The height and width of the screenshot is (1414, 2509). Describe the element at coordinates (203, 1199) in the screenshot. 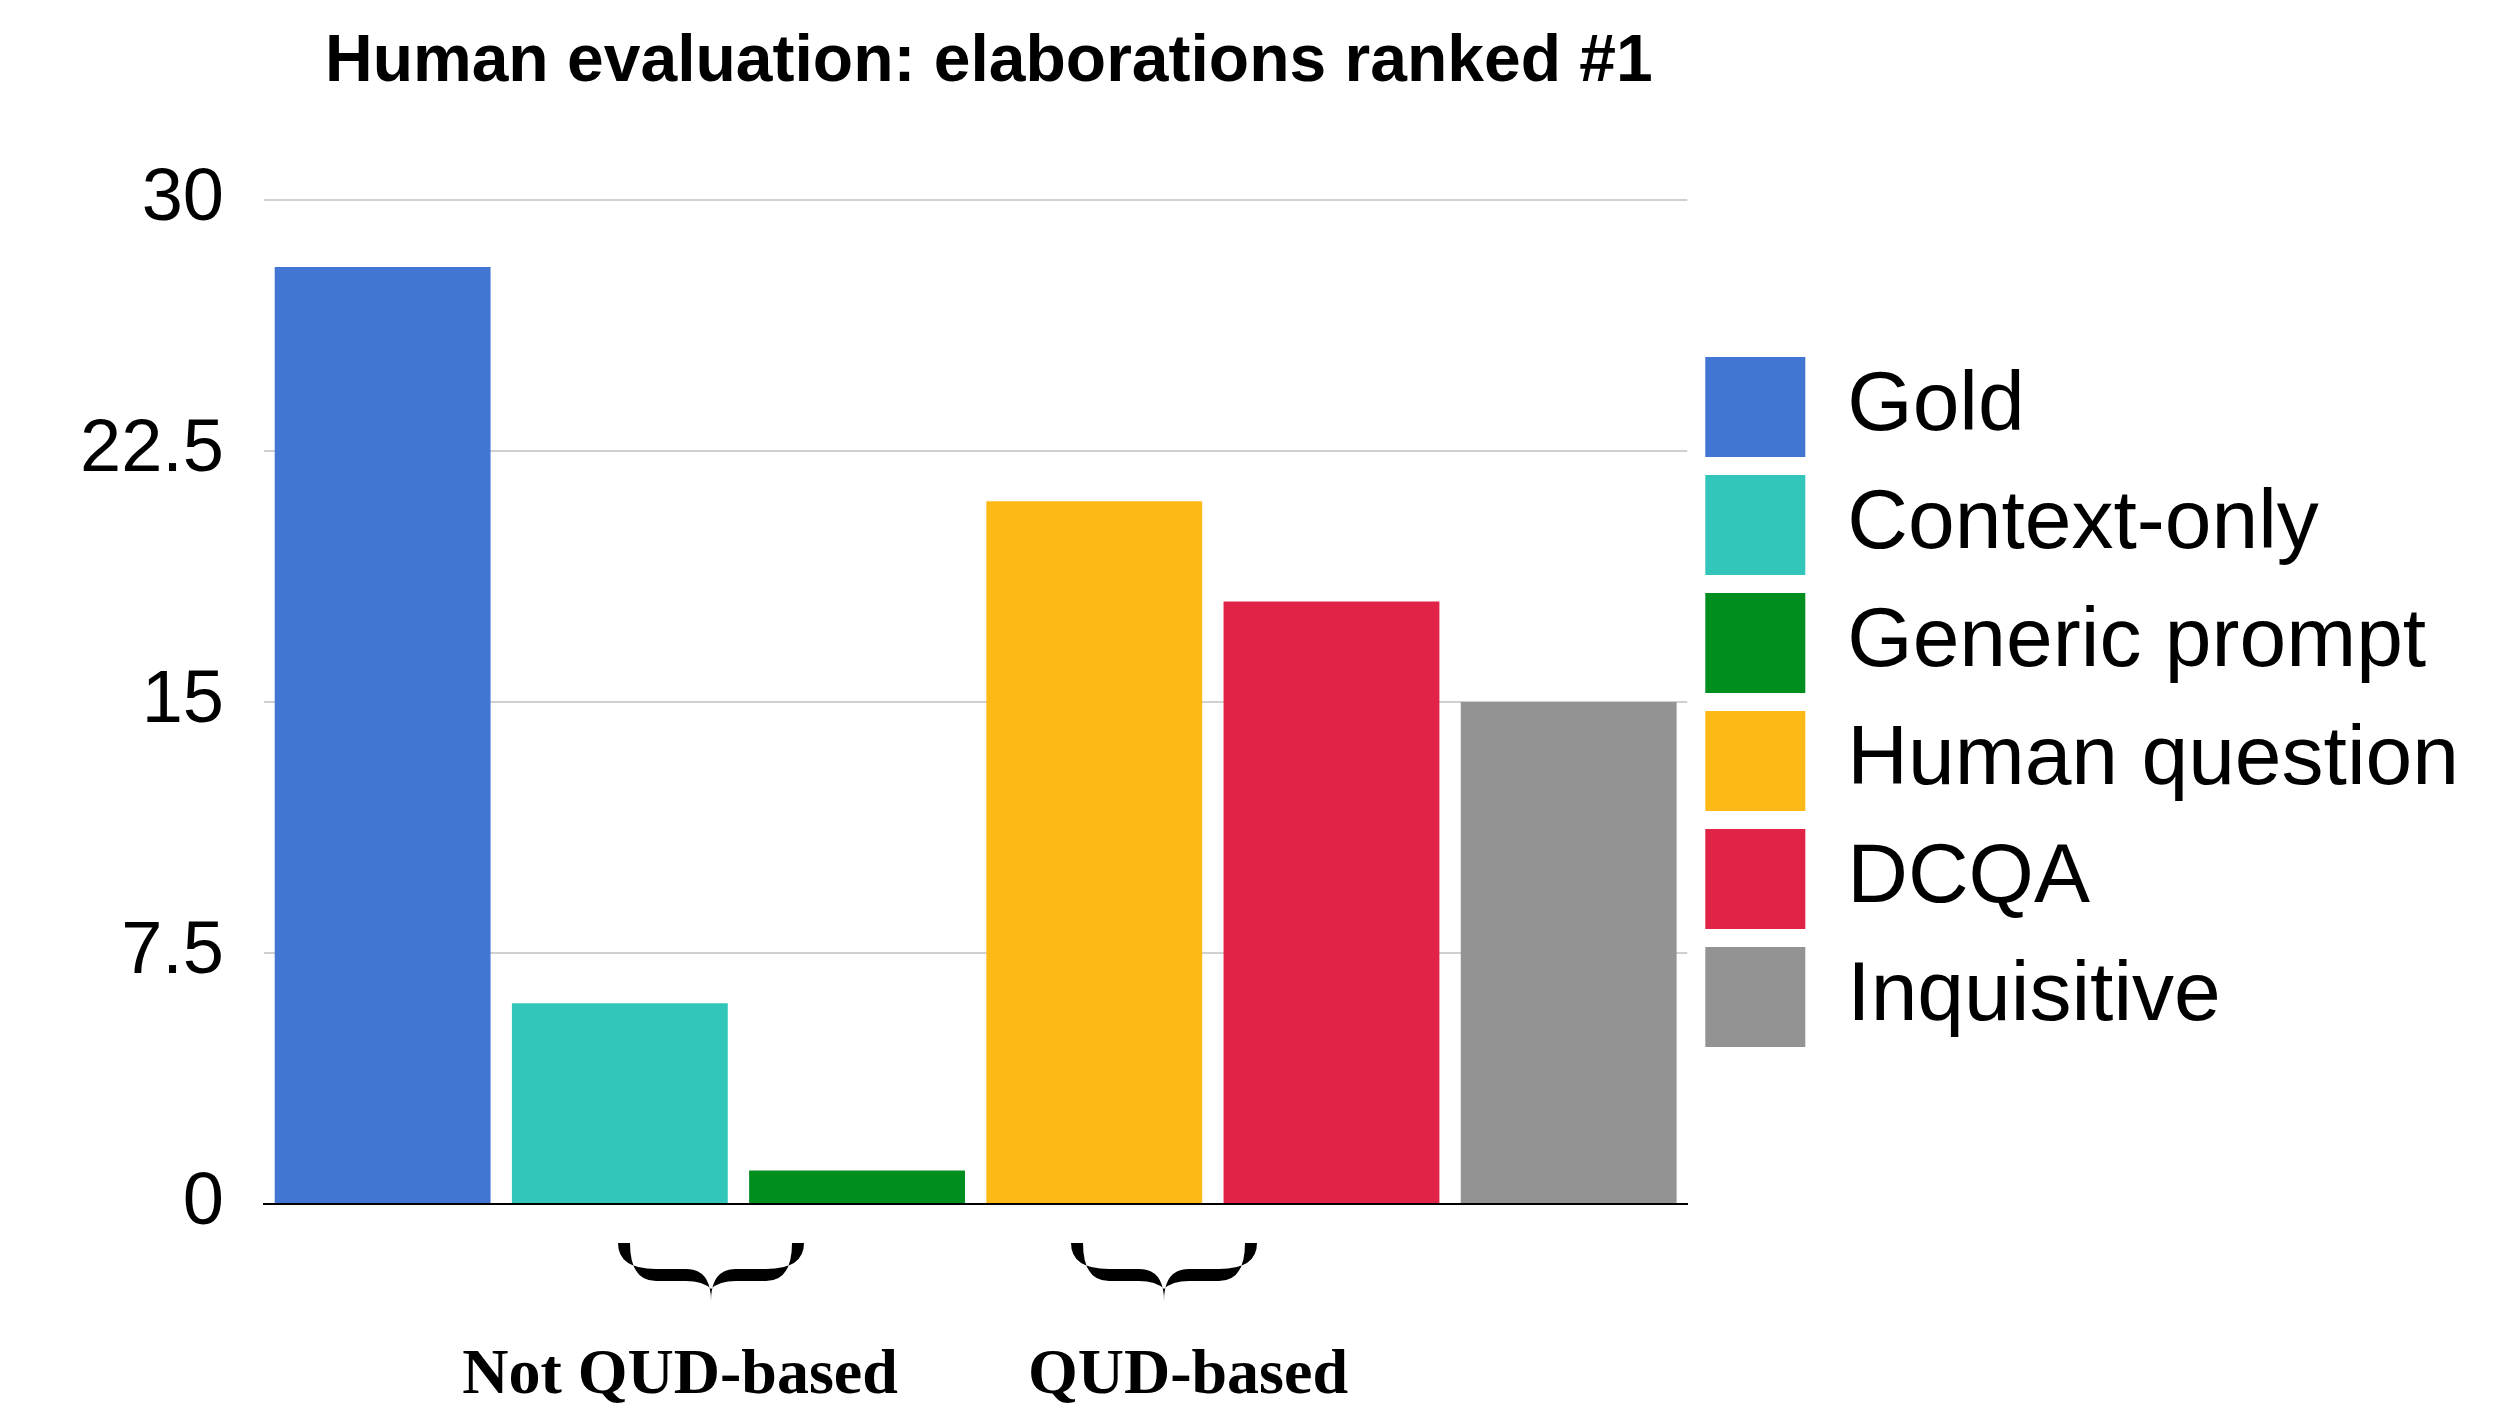

I see `y-tick-label: 0` at that location.